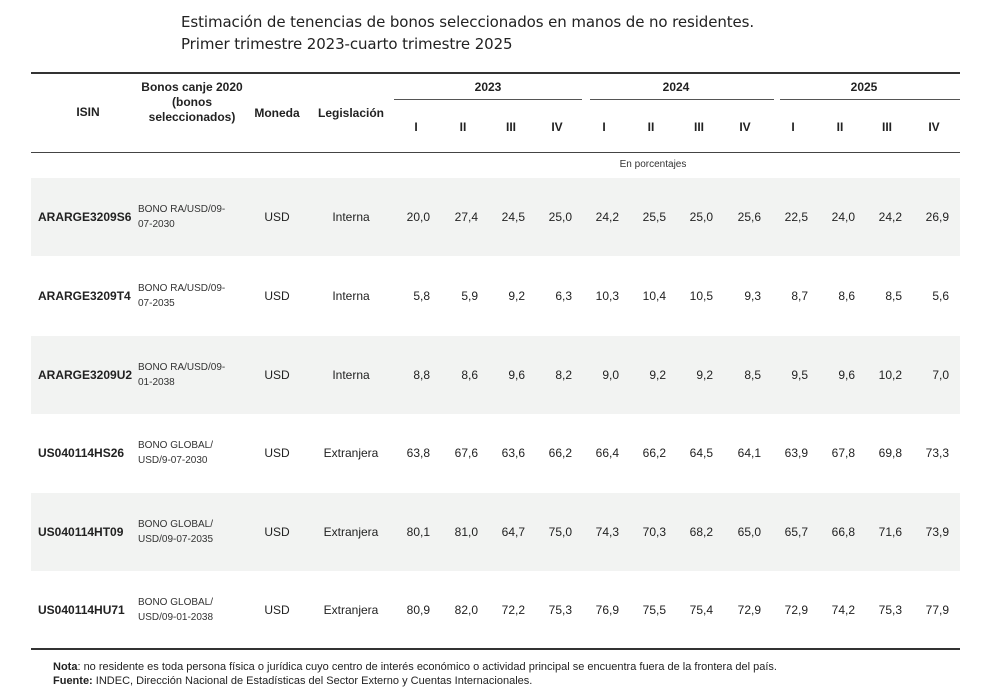 The width and height of the screenshot is (1000, 694). What do you see at coordinates (182, 217) in the screenshot?
I see `cell-bono: BONO RA/USD/09-07-2030` at bounding box center [182, 217].